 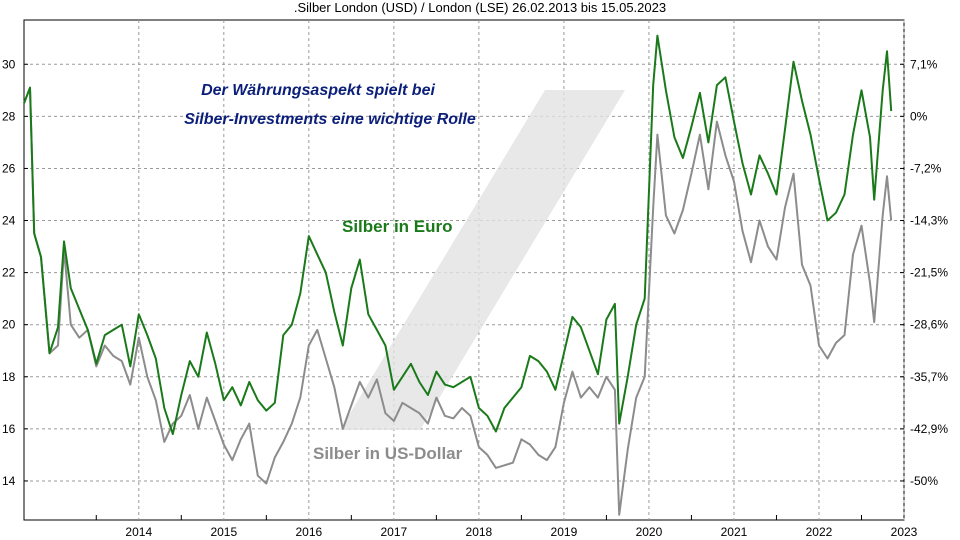 I want to click on y-tick-label-right: -28,6%, so click(x=929, y=325).